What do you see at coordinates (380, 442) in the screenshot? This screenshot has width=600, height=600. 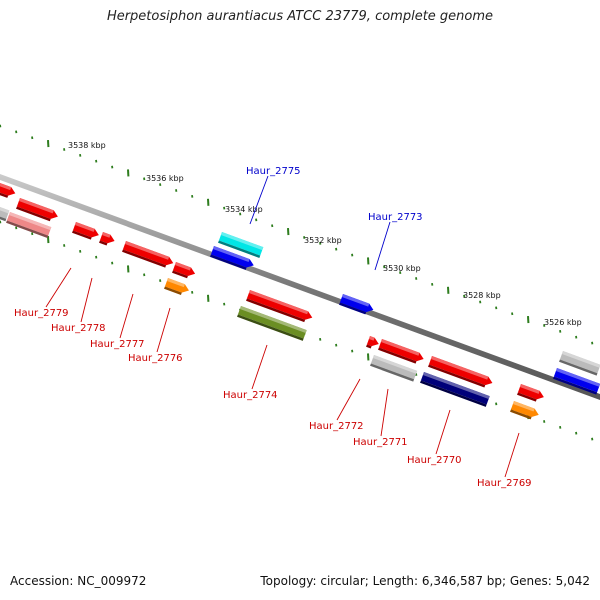 I see `gene-label: Haur_2771` at bounding box center [380, 442].